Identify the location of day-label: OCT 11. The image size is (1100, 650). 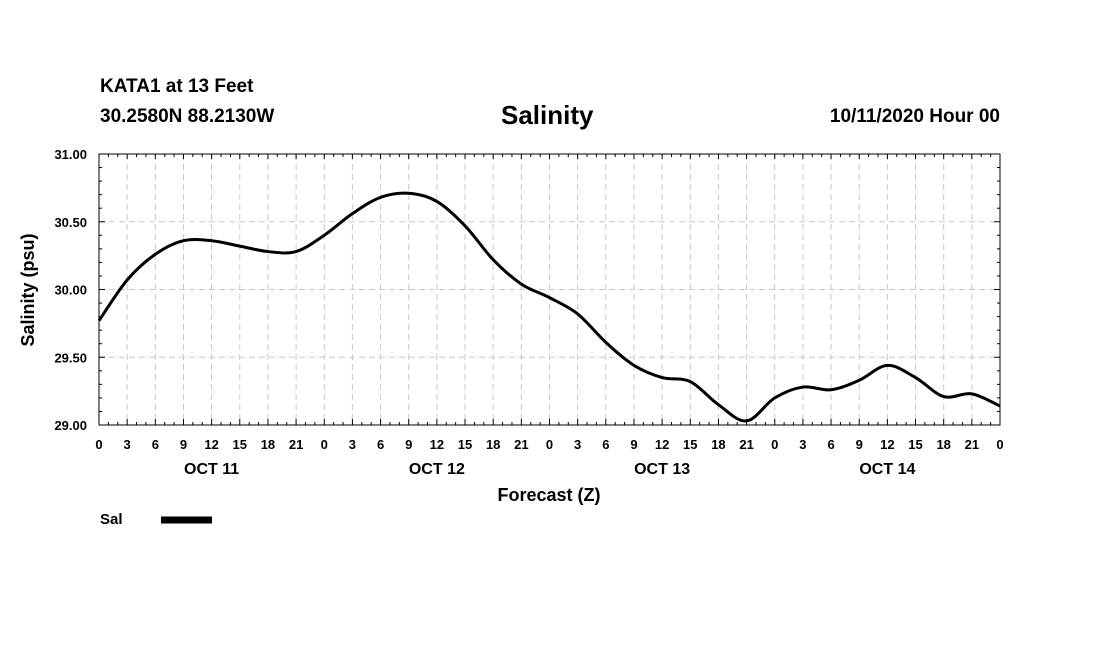
(211, 469).